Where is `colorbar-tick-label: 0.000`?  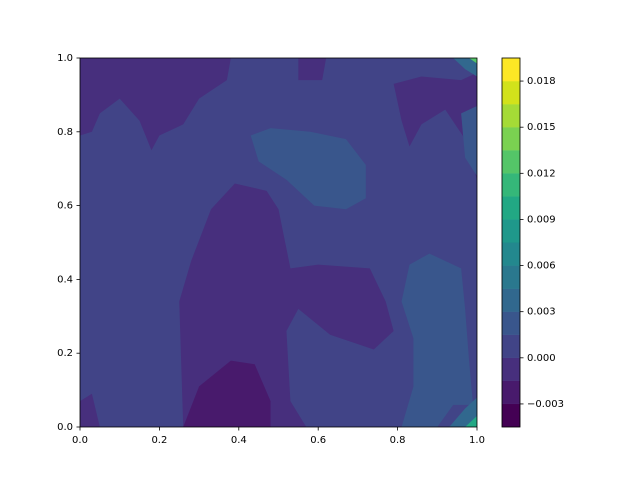 colorbar-tick-label: 0.000 is located at coordinates (541, 358).